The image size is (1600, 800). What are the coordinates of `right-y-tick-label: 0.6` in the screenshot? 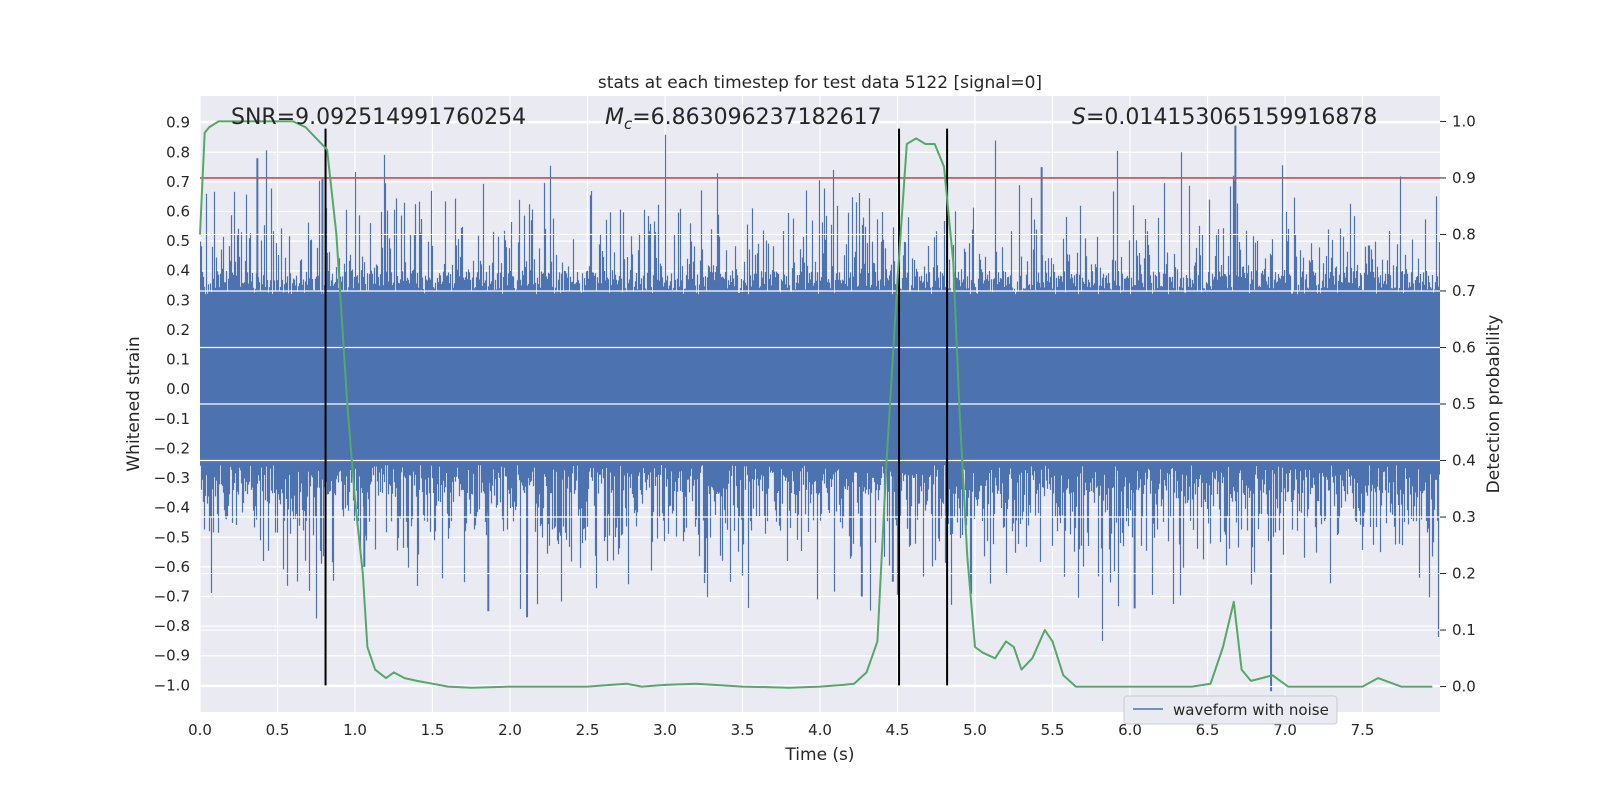 It's located at (1464, 347).